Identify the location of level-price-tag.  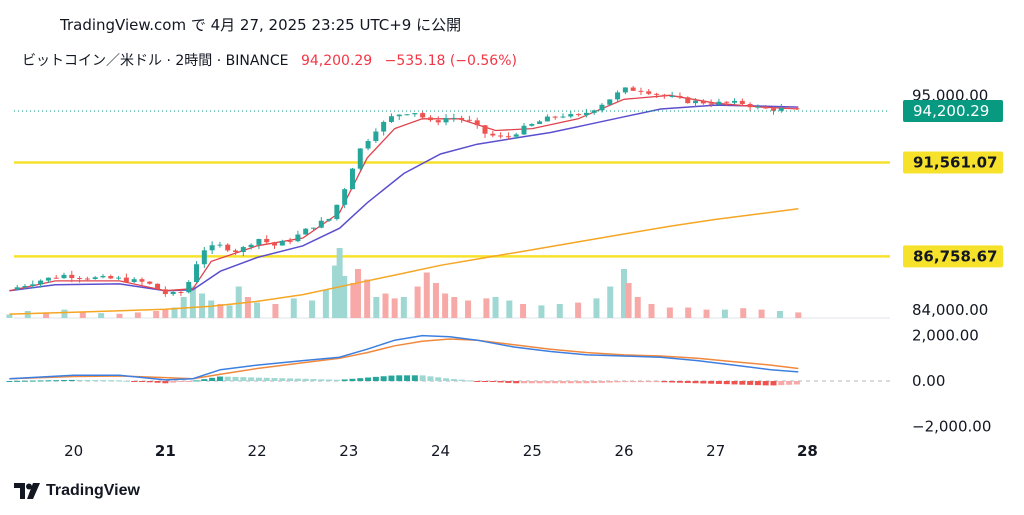
(953, 162).